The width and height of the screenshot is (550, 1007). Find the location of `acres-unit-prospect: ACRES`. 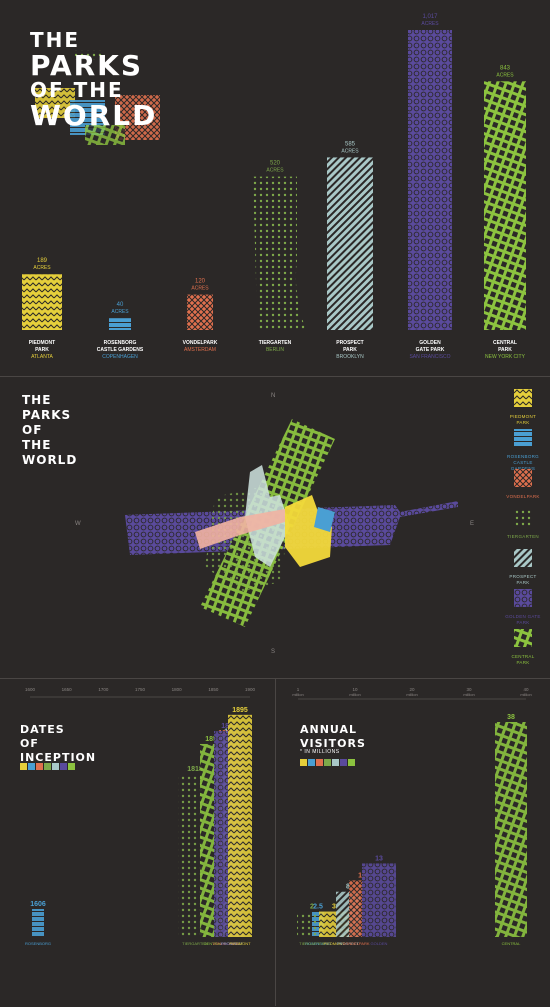

acres-unit-prospect: ACRES is located at coordinates (350, 151).